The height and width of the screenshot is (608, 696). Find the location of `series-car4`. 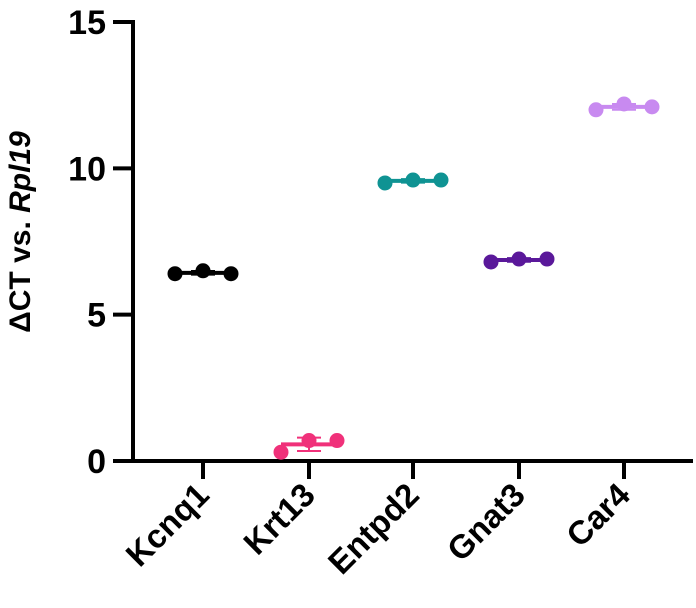

series-car4 is located at coordinates (624, 107).